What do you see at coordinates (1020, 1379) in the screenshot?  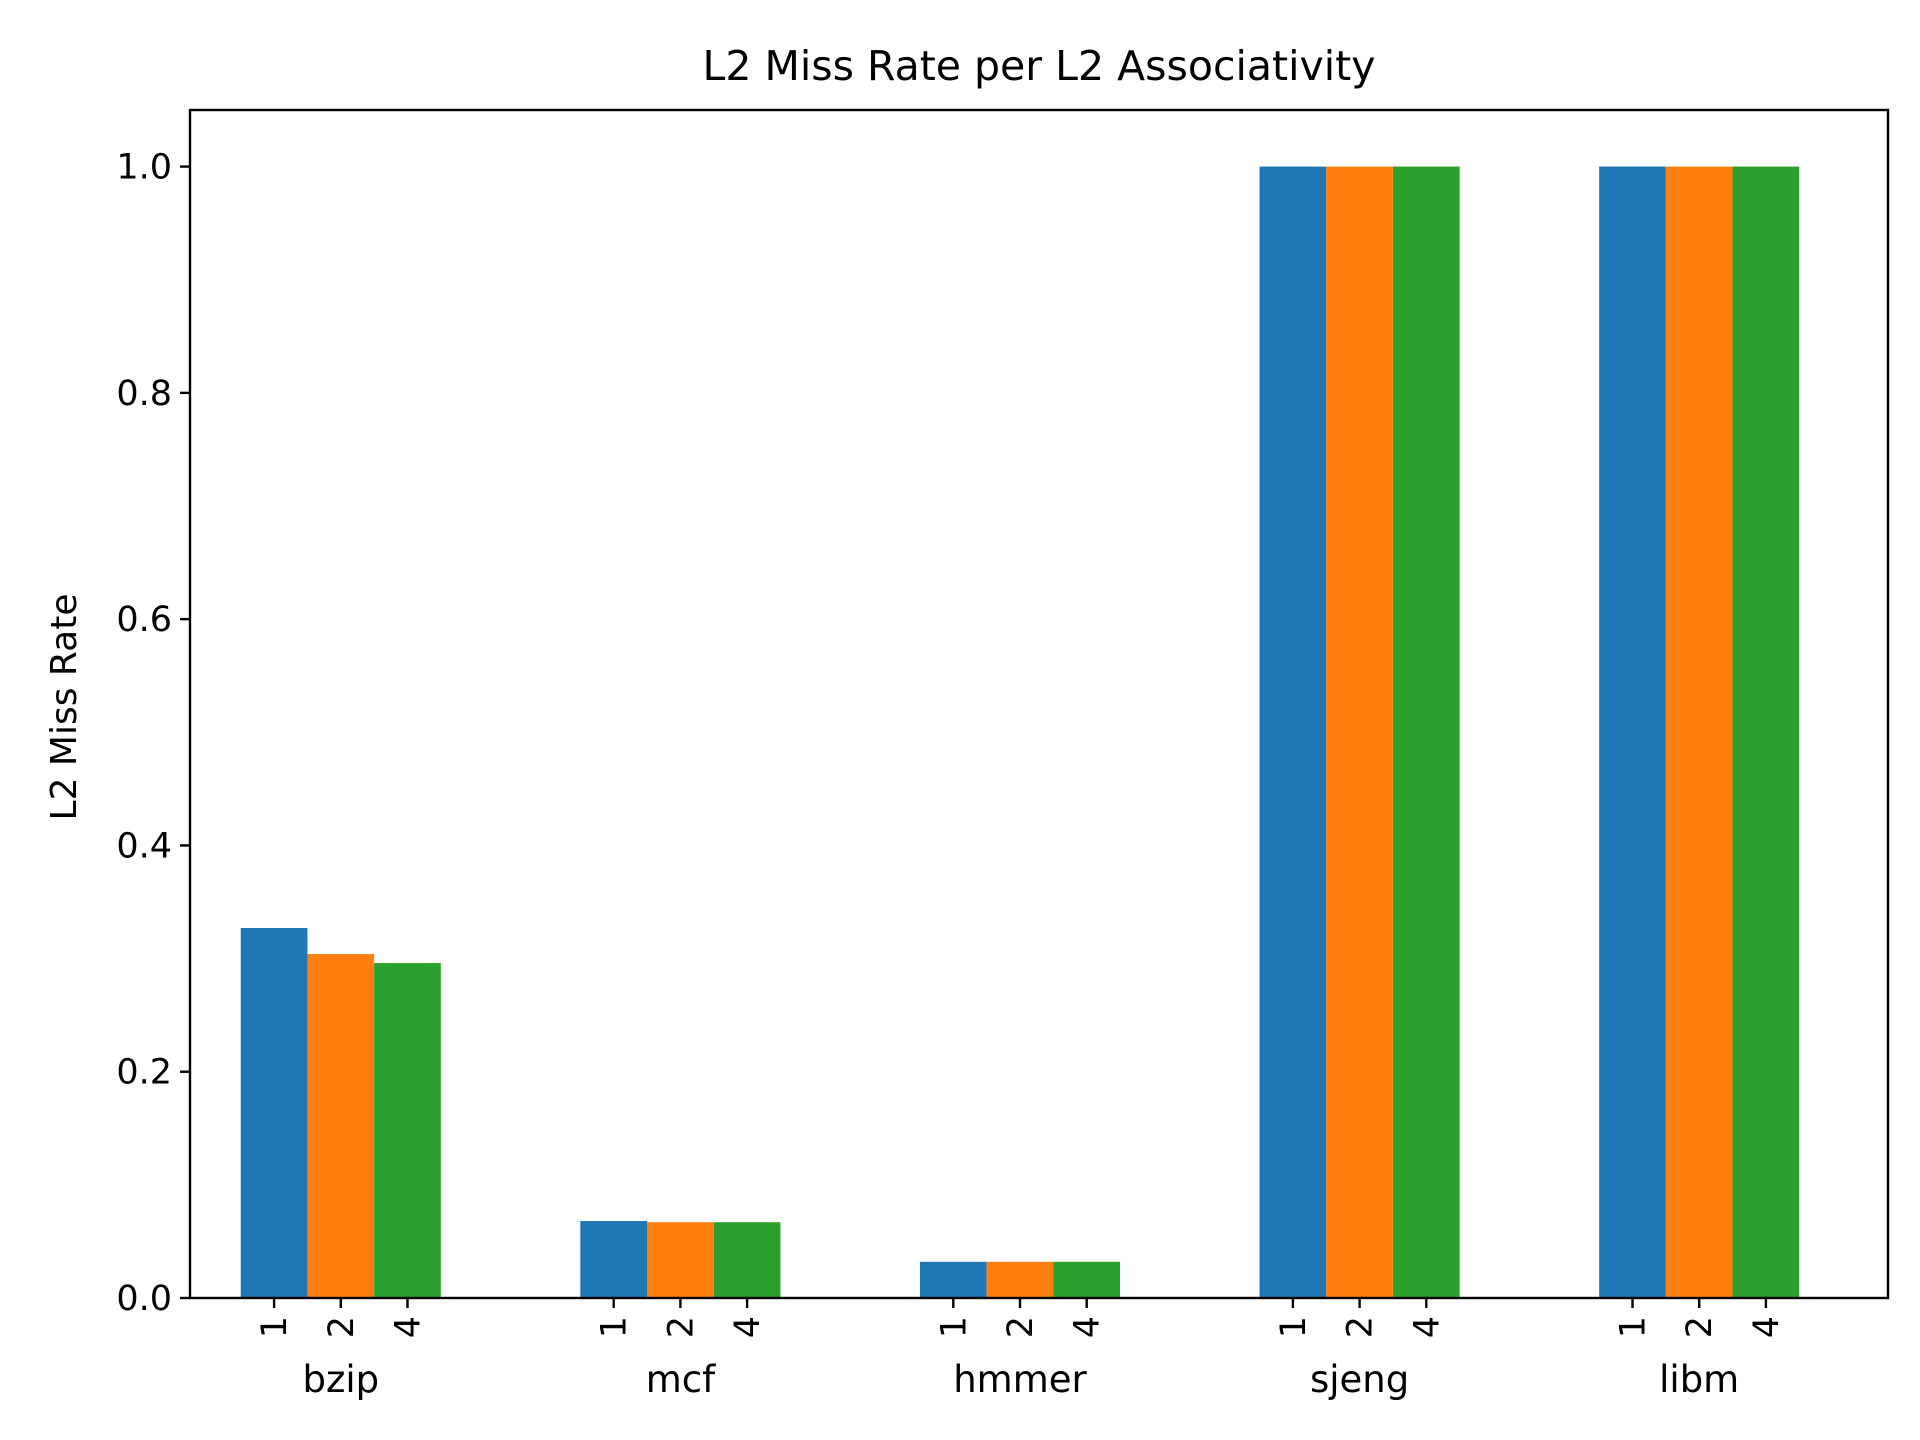 I see `category-label-hmmer: hmmer` at bounding box center [1020, 1379].